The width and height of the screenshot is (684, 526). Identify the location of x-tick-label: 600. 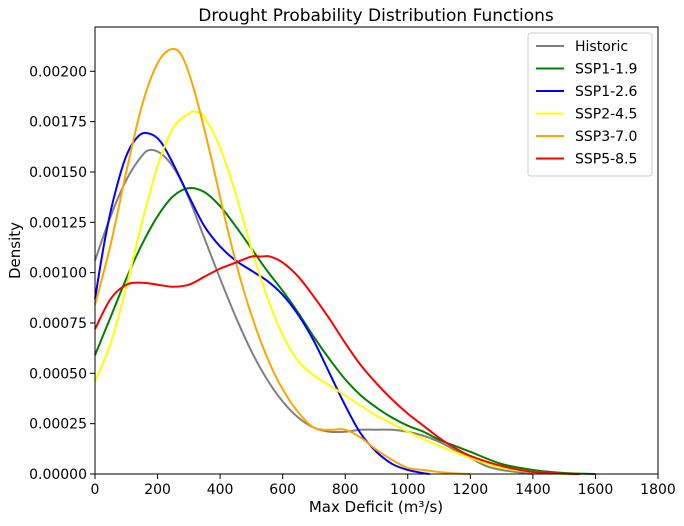
(282, 490).